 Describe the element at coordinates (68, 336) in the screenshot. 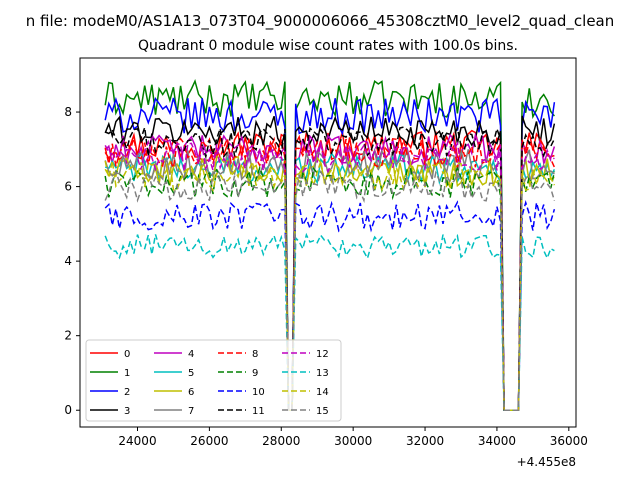

I see `y-tick-label: 2` at that location.